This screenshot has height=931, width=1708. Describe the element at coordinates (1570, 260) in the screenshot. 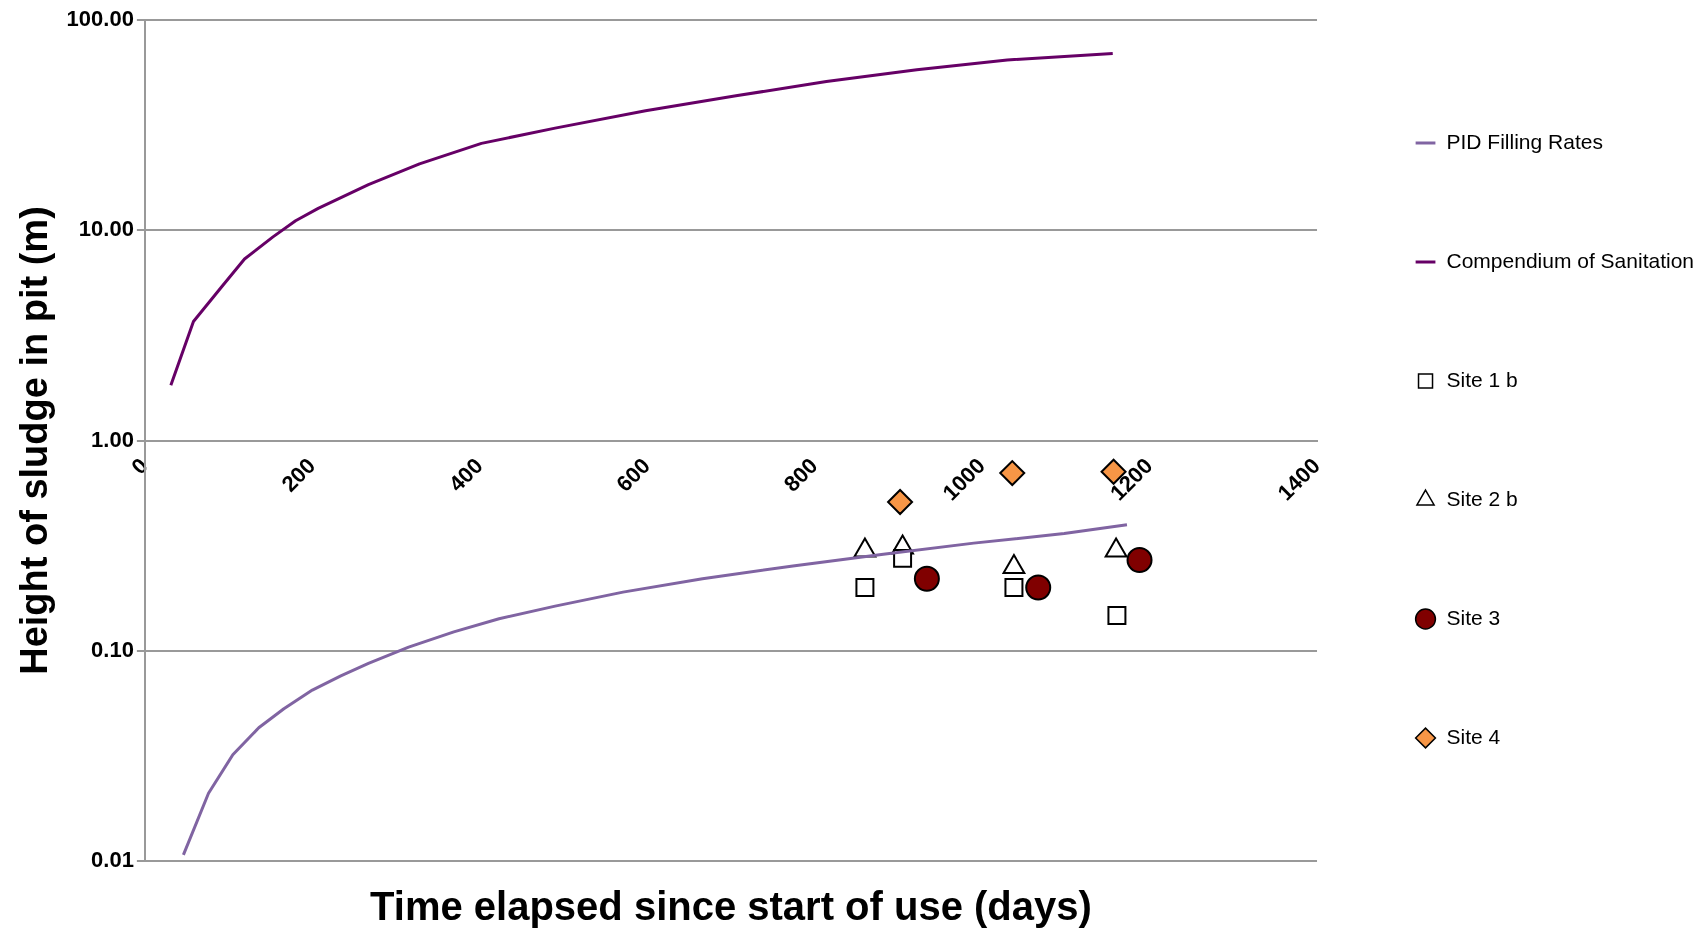

I see `legend-label: Compendium of Sanitation` at that location.